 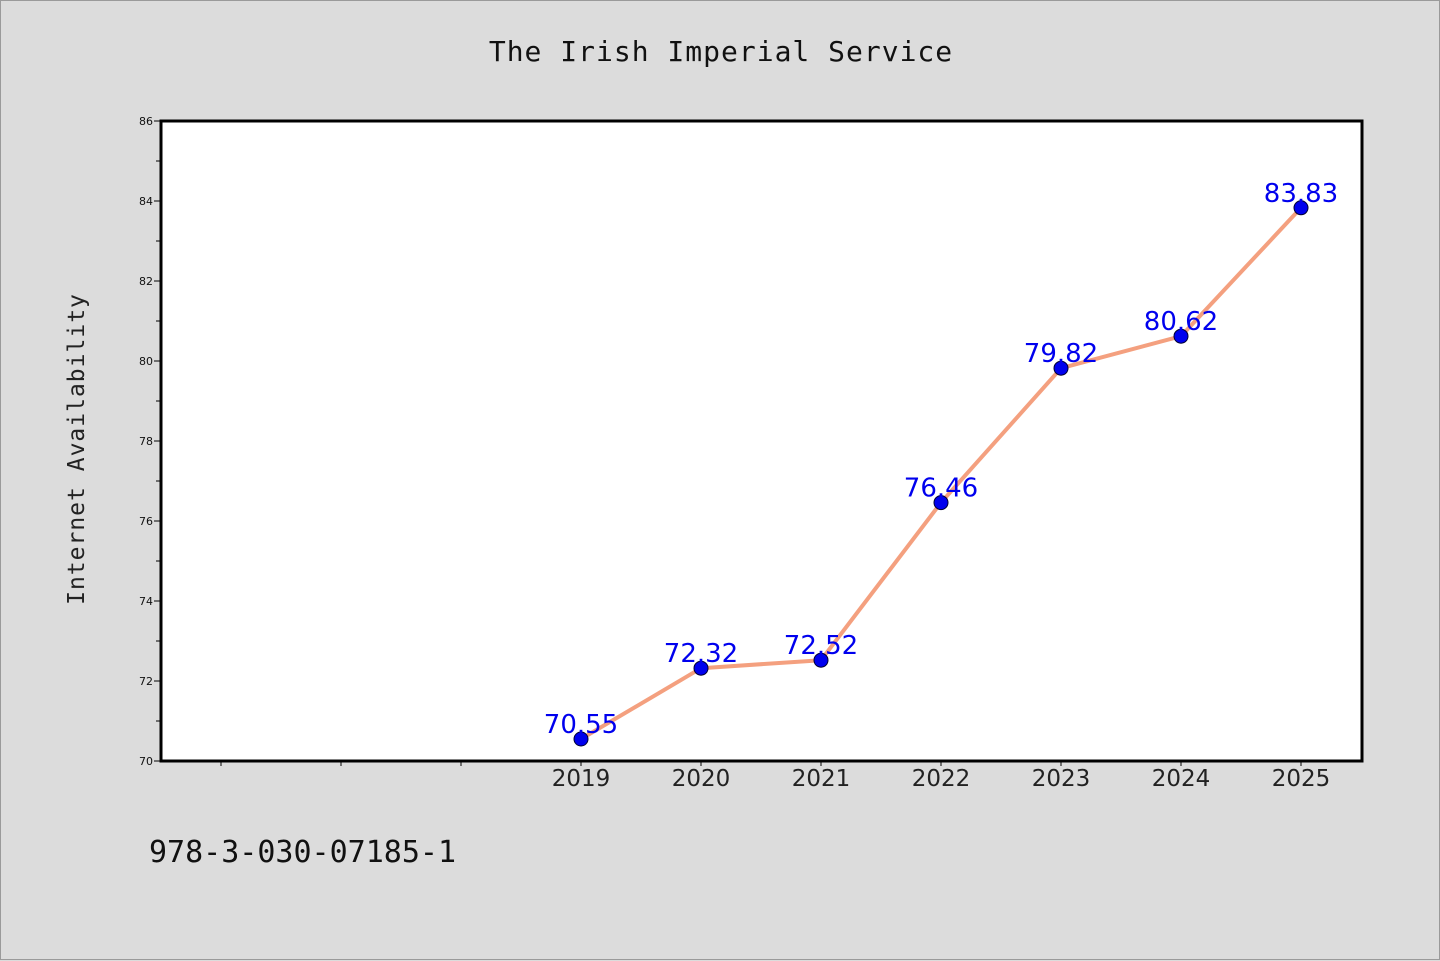 I want to click on data-label: 72.52, so click(x=821, y=646).